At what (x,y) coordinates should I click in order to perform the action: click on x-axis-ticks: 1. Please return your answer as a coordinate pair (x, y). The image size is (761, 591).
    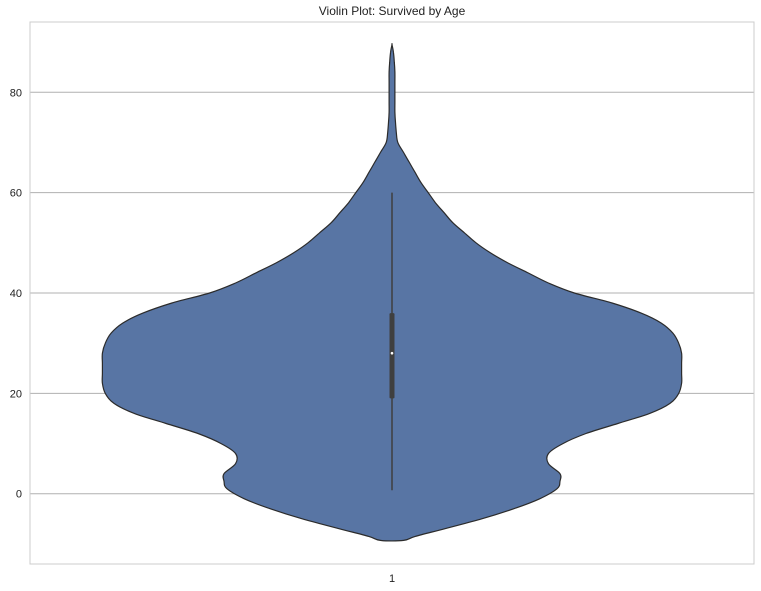
    Looking at the image, I should click on (392, 579).